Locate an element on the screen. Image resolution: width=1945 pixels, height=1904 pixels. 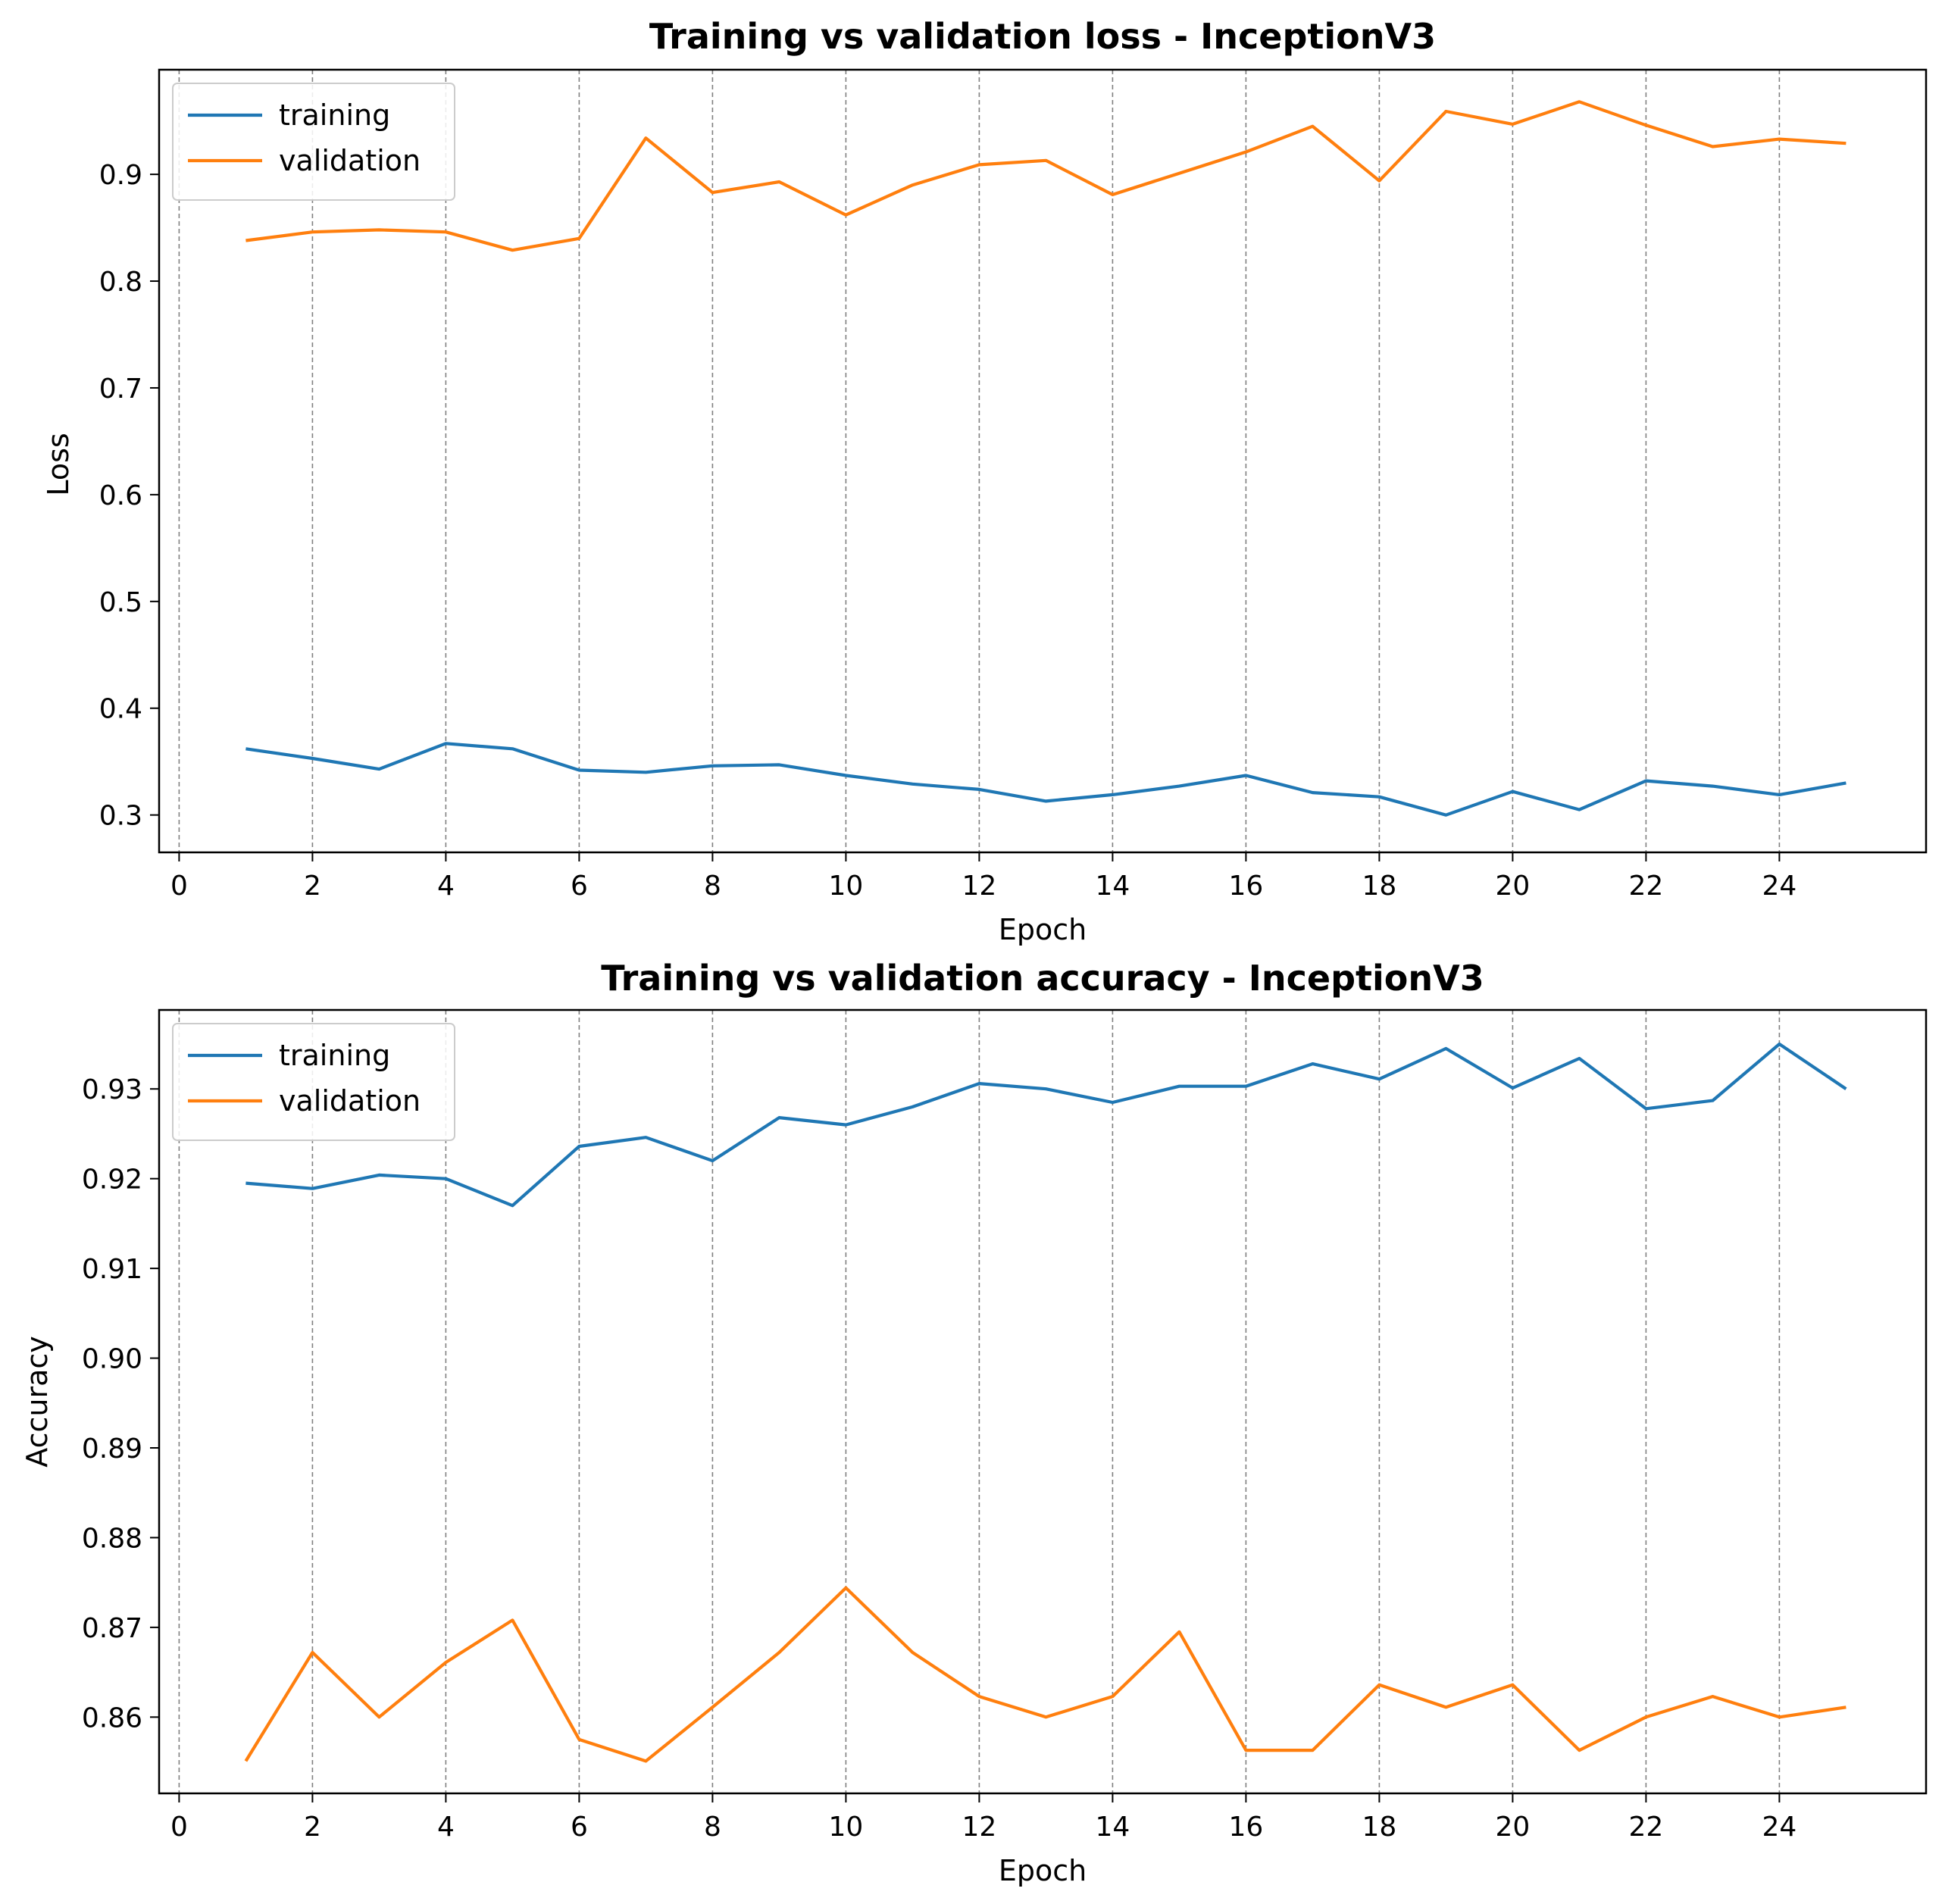
accuracy-chart-legend: training validation is located at coordinates (314, 1082).